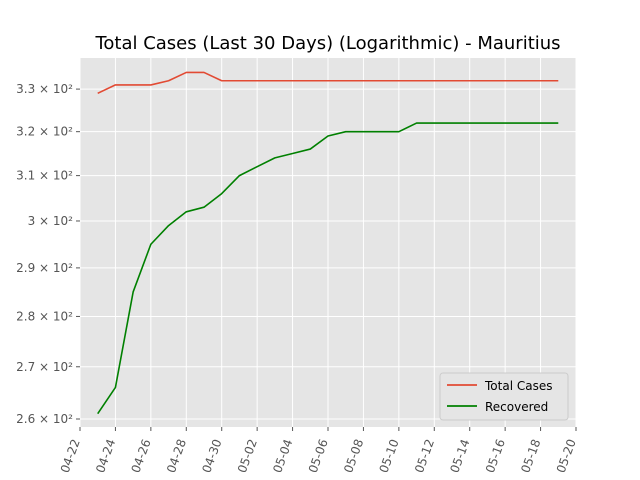 This screenshot has height=480, width=640. I want to click on x-tick-label: 04-28, so click(176, 456).